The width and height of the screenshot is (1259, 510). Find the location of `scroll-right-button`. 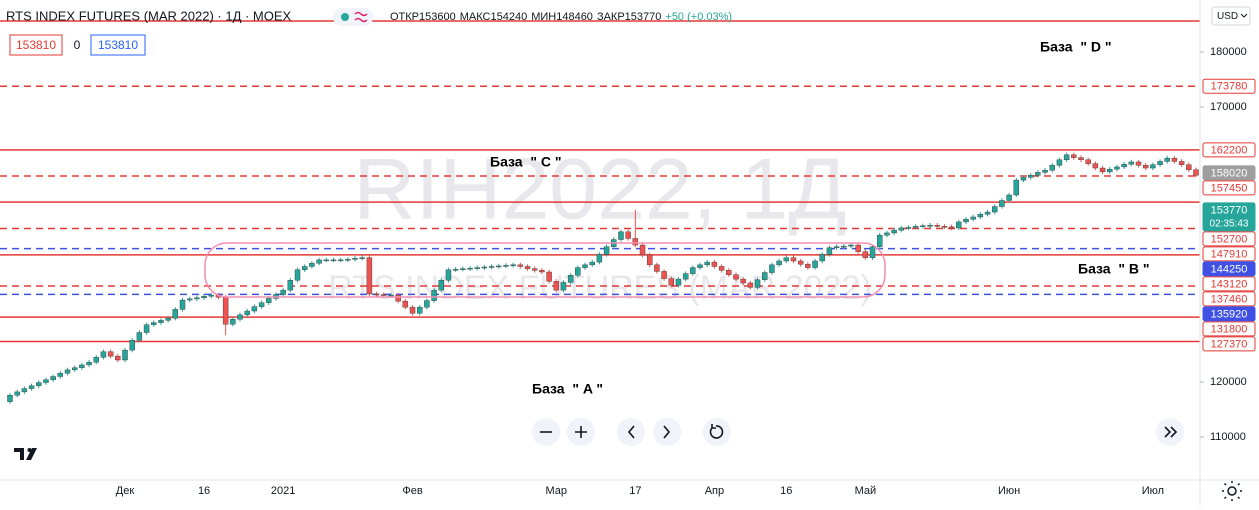

scroll-right-button is located at coordinates (667, 432).